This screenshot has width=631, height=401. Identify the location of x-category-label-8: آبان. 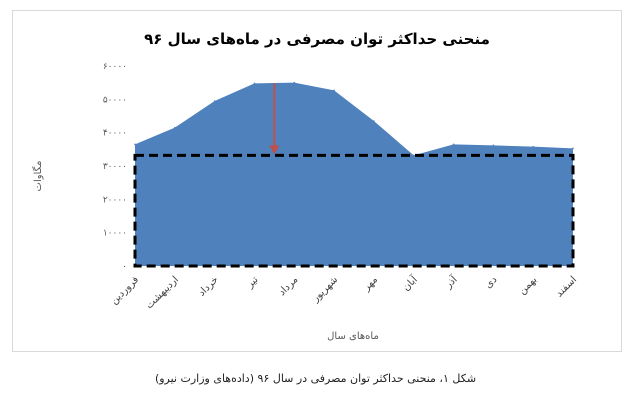
(409, 282).